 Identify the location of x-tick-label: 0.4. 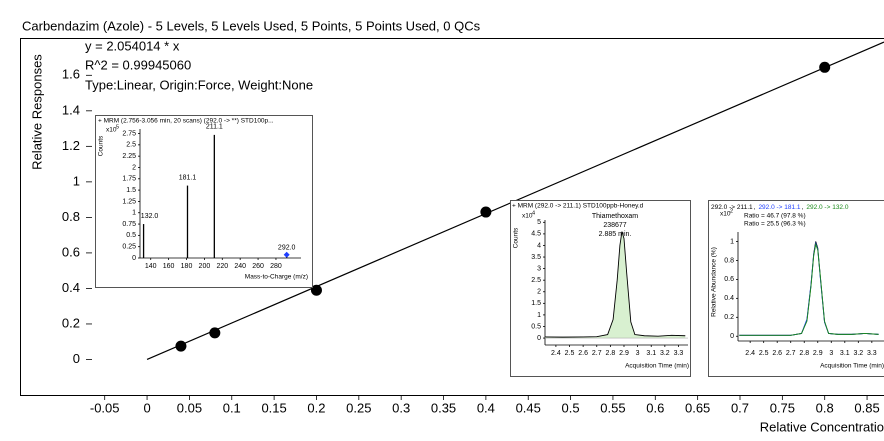
(486, 407).